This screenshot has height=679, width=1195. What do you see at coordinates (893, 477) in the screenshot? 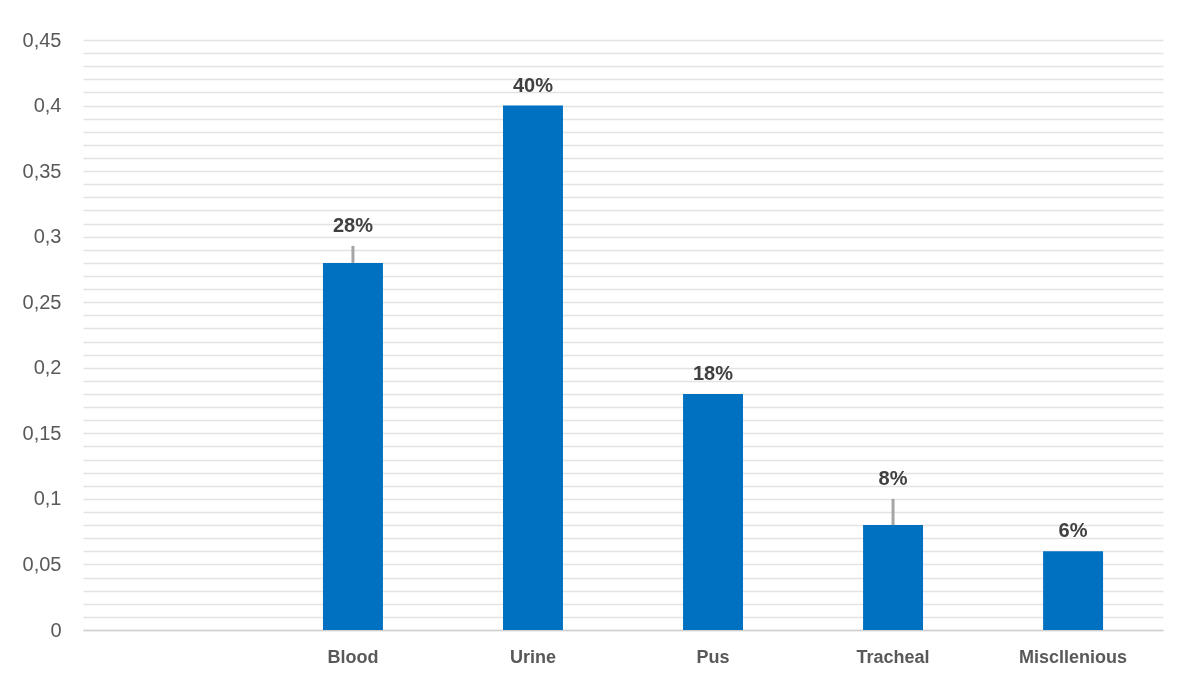
I see `data-label: 8%` at bounding box center [893, 477].